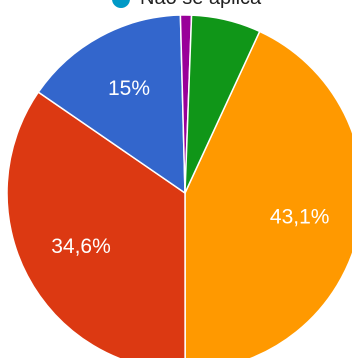  I want to click on slice-data-label-2: 15%, so click(129, 88).